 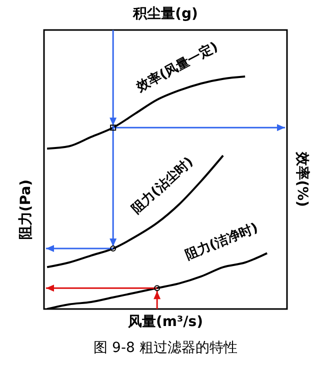 I want to click on text: 阻力(洁净时), so click(x=221, y=242).